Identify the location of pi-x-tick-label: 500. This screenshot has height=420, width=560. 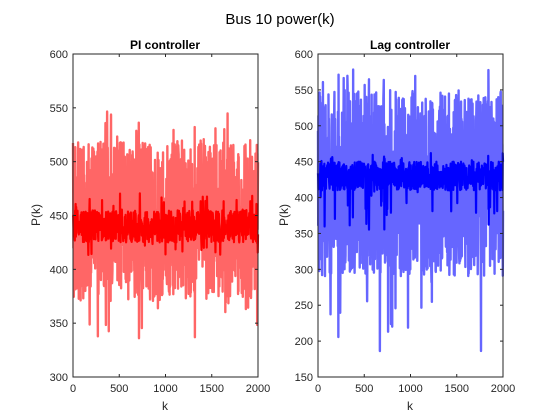
(119, 389).